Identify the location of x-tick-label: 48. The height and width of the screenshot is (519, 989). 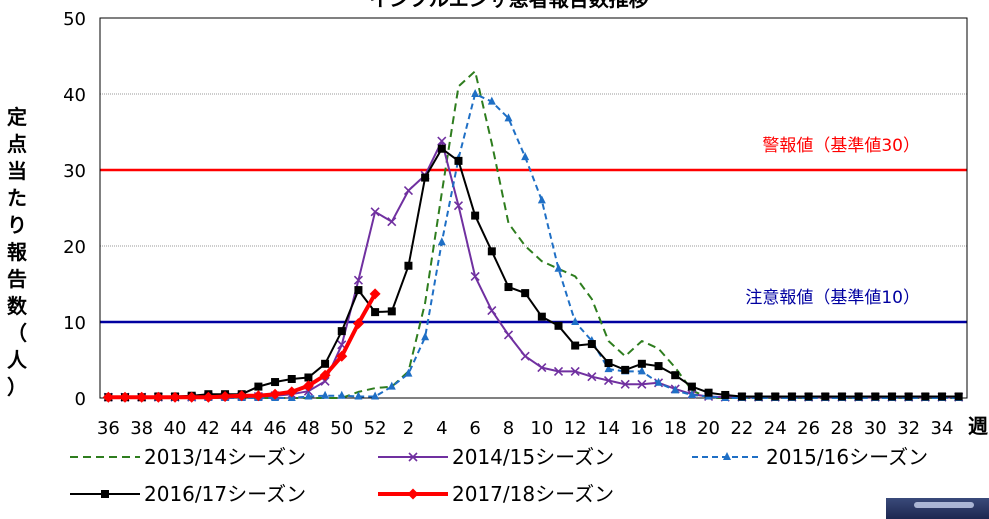
(308, 428).